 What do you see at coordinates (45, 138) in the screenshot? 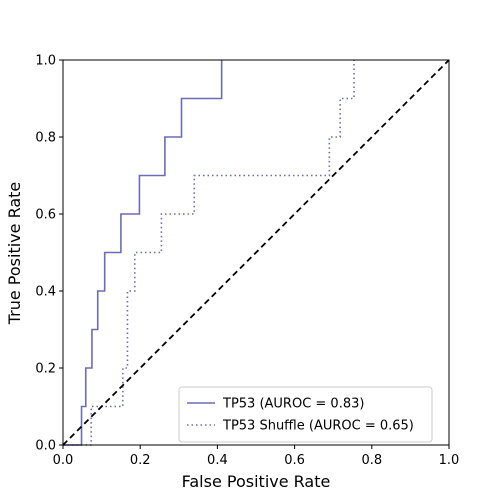
I see `y-tick-label: 0.8` at bounding box center [45, 138].